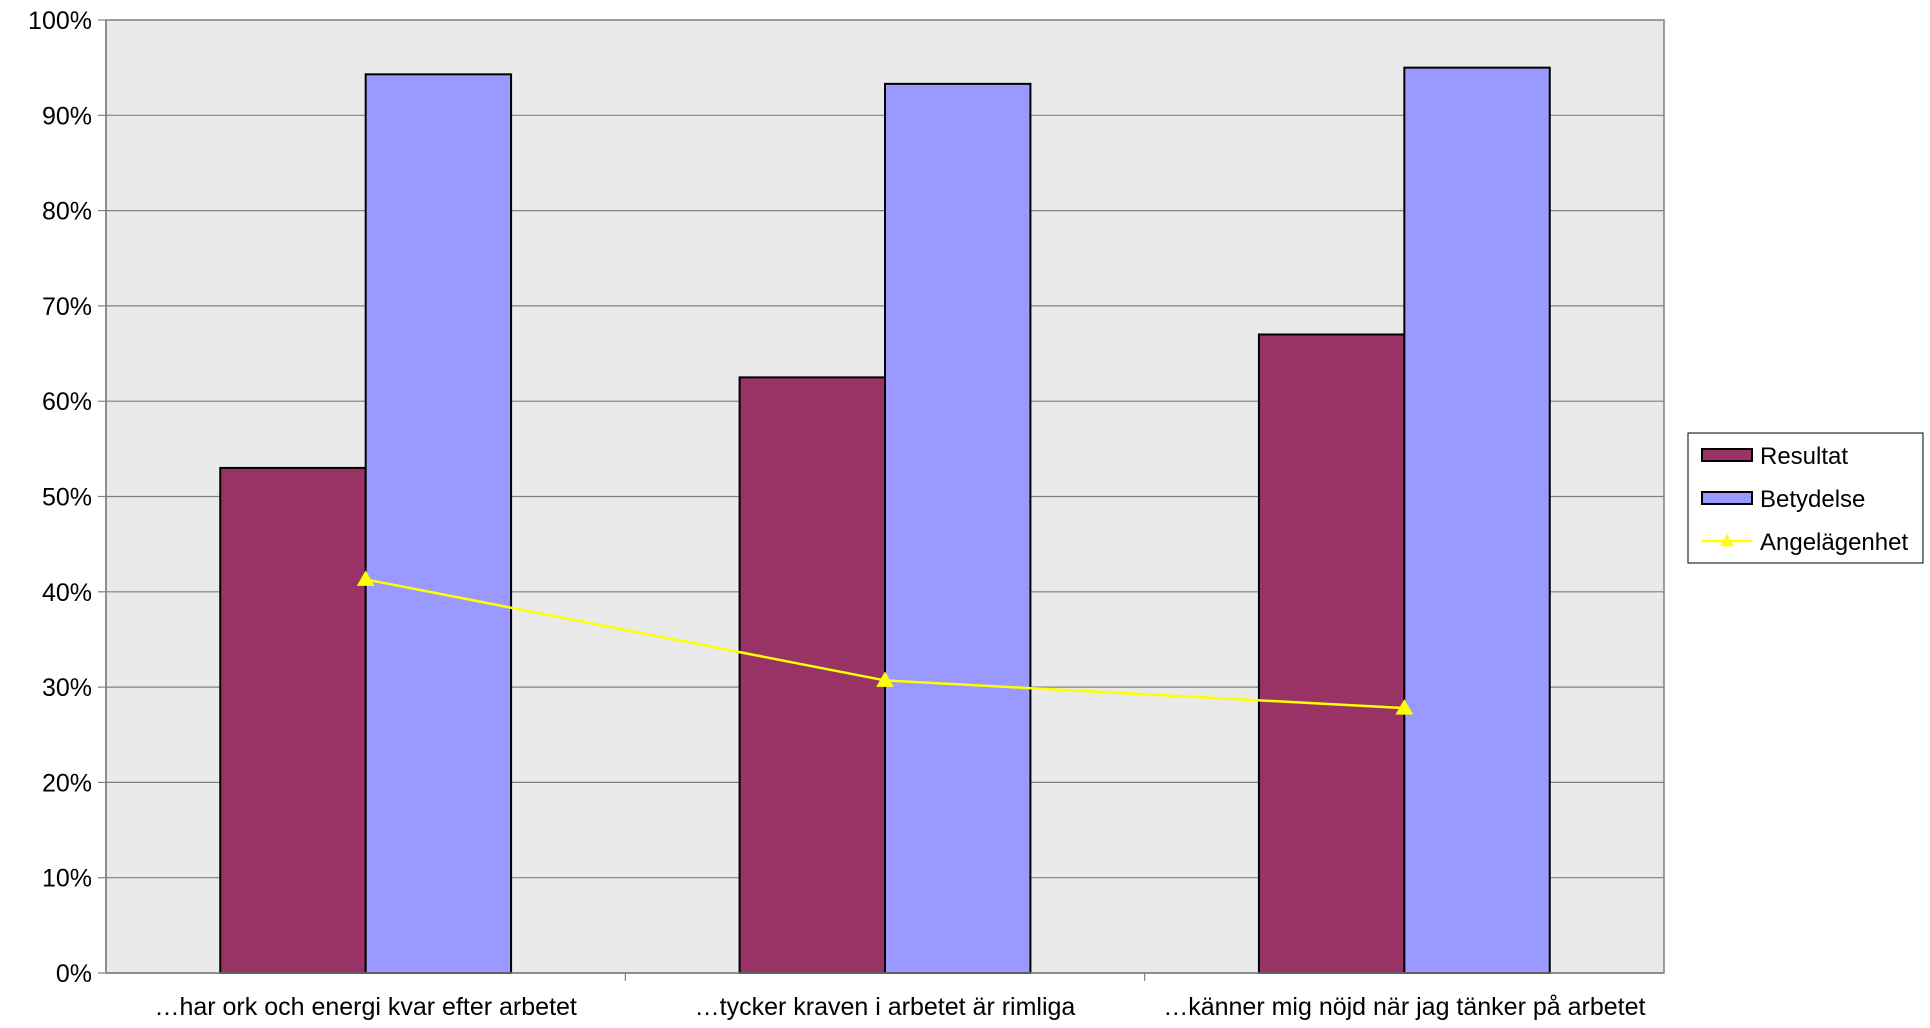 This screenshot has height=1028, width=1930. I want to click on x-category-label: …har ork och energi kvar efter arbetet, so click(365, 1007).